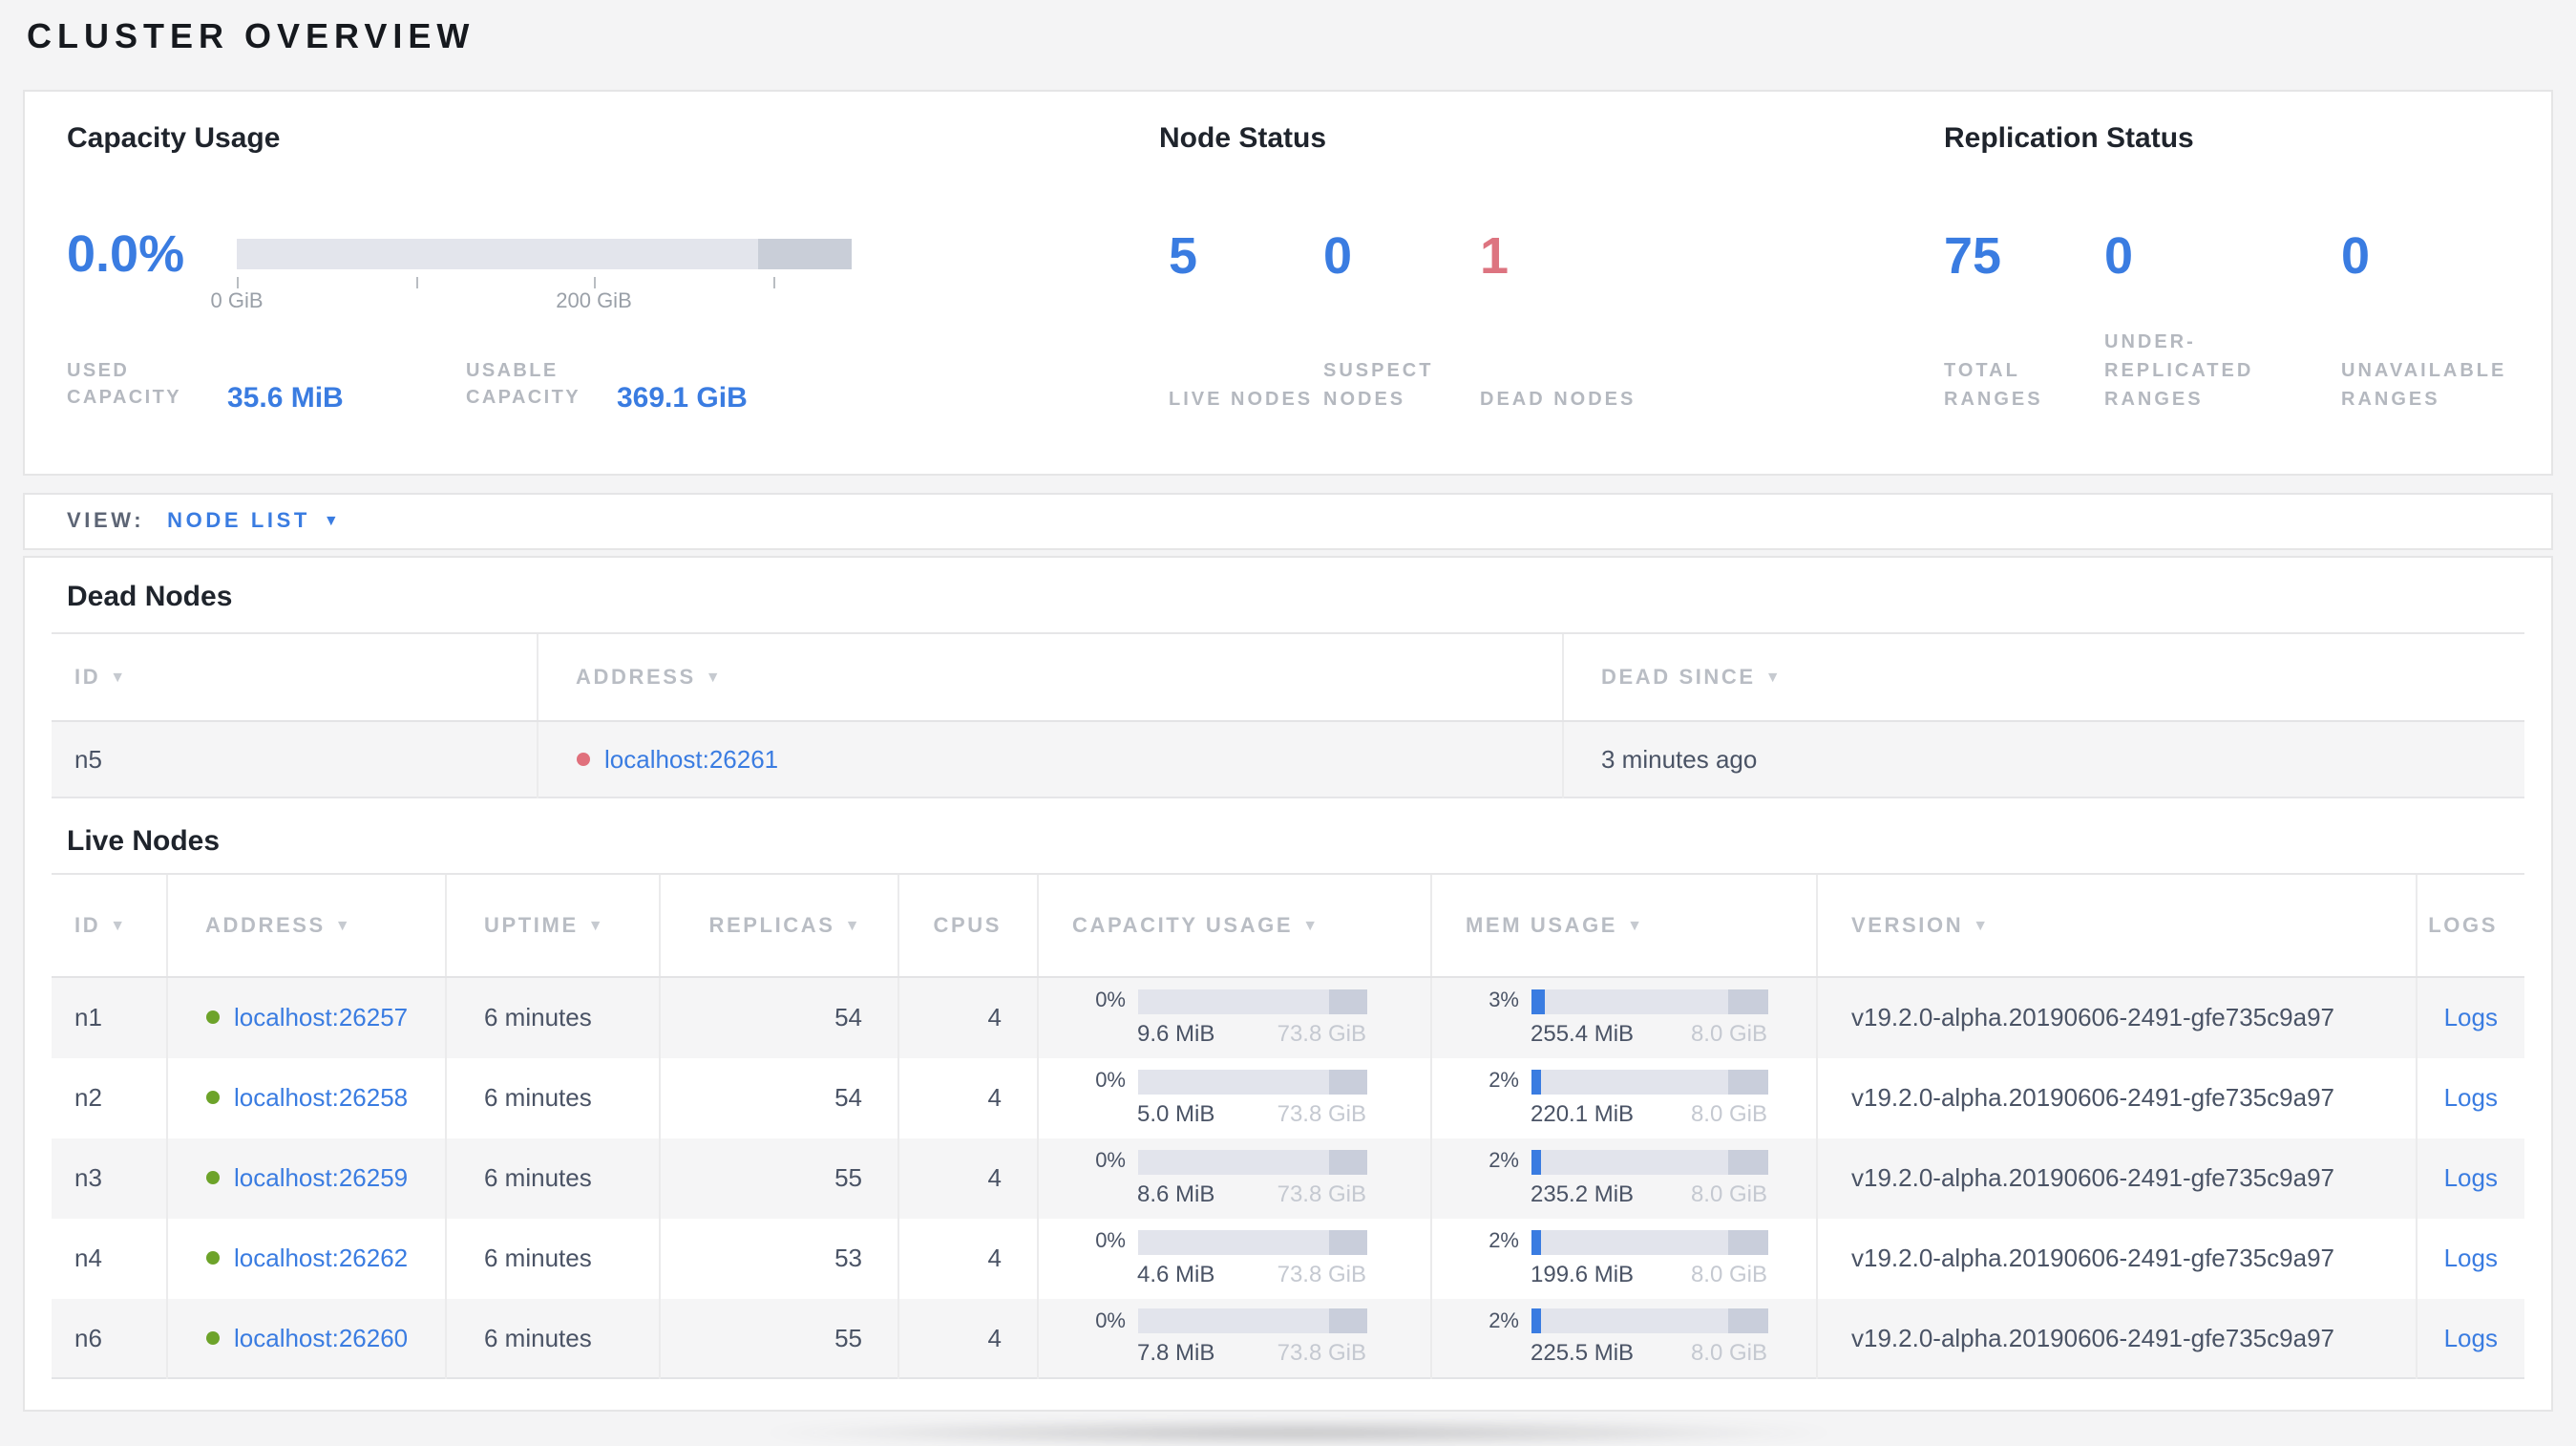  What do you see at coordinates (1338, 256) in the screenshot?
I see `suspect-nodes-count: 0` at bounding box center [1338, 256].